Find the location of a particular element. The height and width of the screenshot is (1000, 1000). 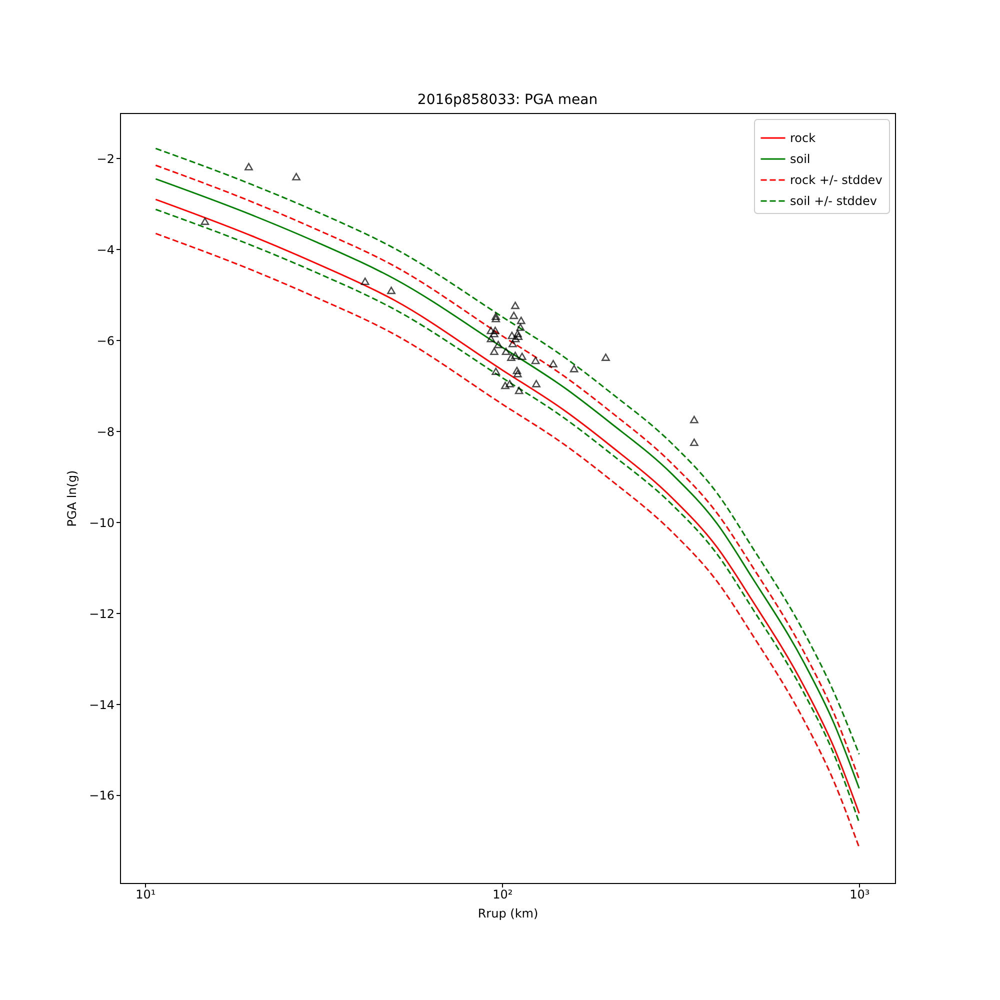

y-tick-label: −4 is located at coordinates (105, 249).